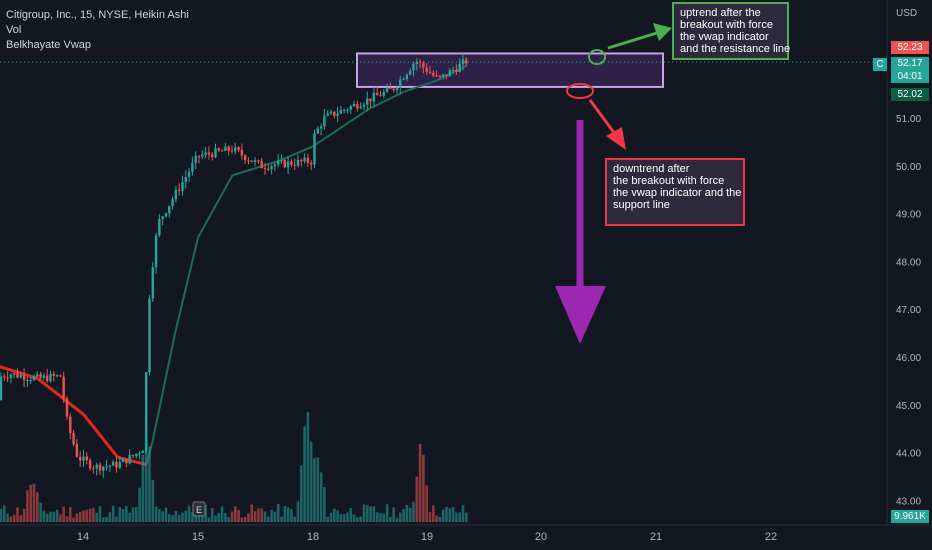 The height and width of the screenshot is (550, 932). I want to click on big-down-arrow-head, so click(580, 315).